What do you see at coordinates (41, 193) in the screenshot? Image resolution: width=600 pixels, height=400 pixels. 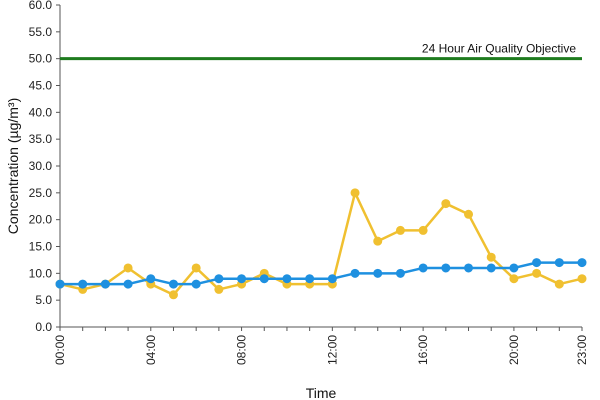 I see `y-tick-label: 25.0` at bounding box center [41, 193].